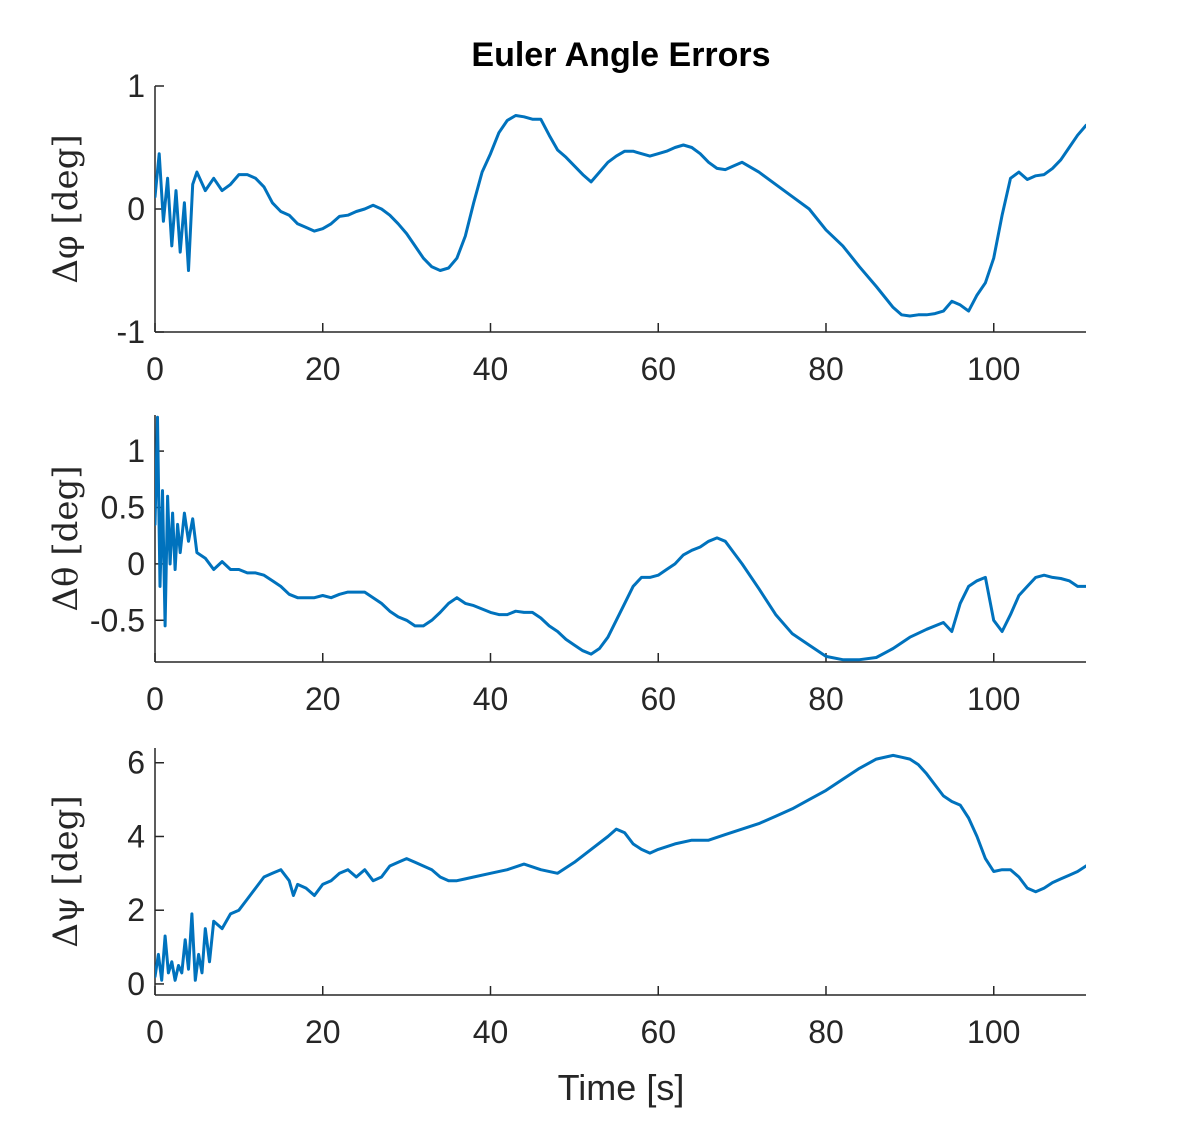  What do you see at coordinates (826, 369) in the screenshot?
I see `x-tick-label-roll: 80` at bounding box center [826, 369].